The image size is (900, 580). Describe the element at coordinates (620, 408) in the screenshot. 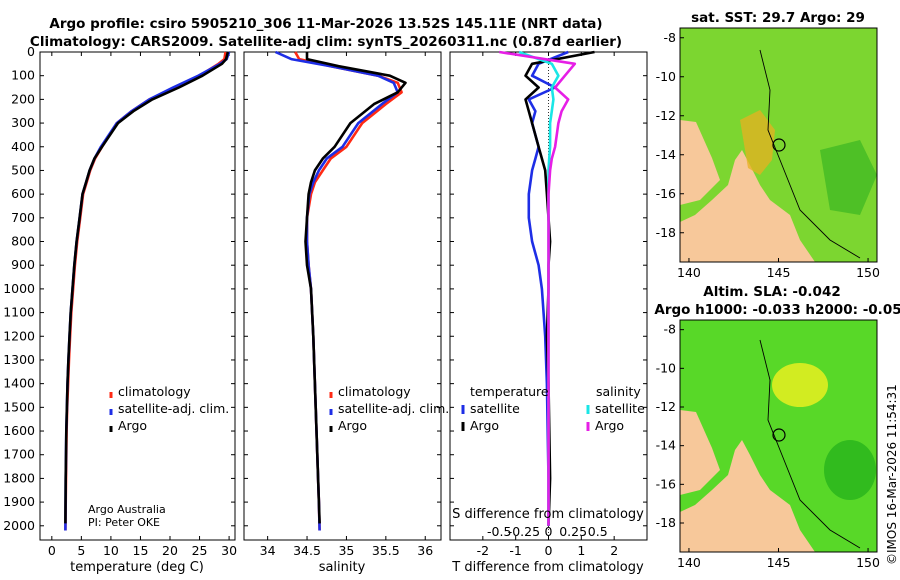

I see `legend-label-s-satellite: satellite` at that location.